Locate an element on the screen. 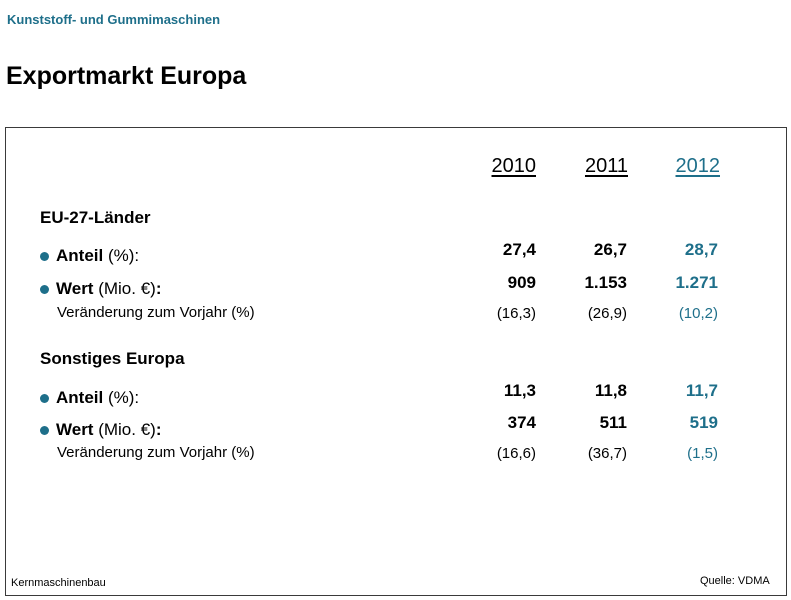  slide-kicker: Kunststoff- und Gummimaschinen is located at coordinates (114, 19).